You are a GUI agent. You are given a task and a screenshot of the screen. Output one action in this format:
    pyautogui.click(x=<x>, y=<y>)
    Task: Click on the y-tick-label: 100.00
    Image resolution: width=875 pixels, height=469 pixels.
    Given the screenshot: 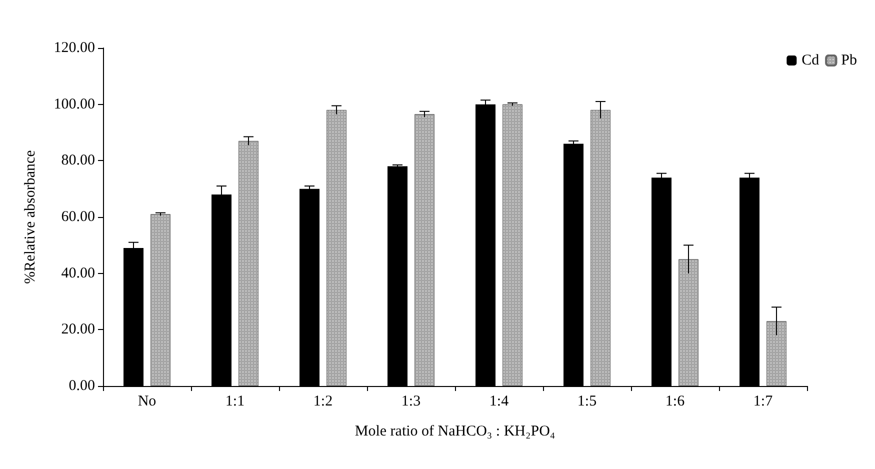 What is the action you would take?
    pyautogui.click(x=74, y=104)
    